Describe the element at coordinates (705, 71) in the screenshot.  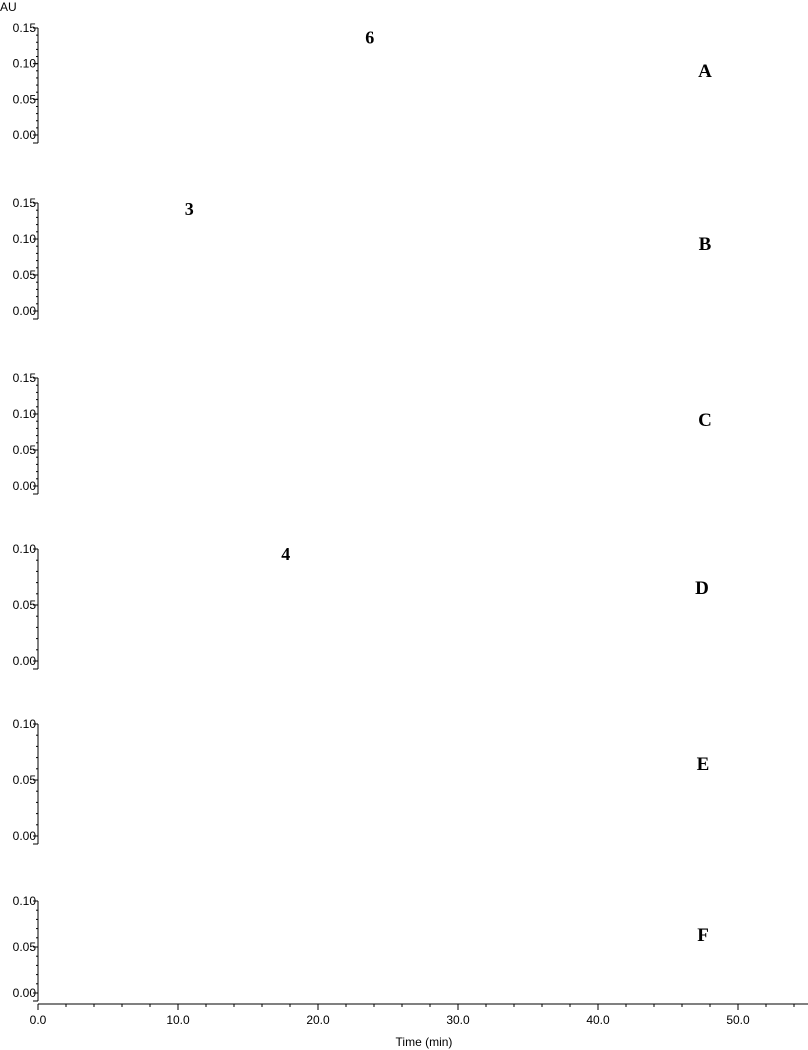
I see `panel-letter: A` at that location.